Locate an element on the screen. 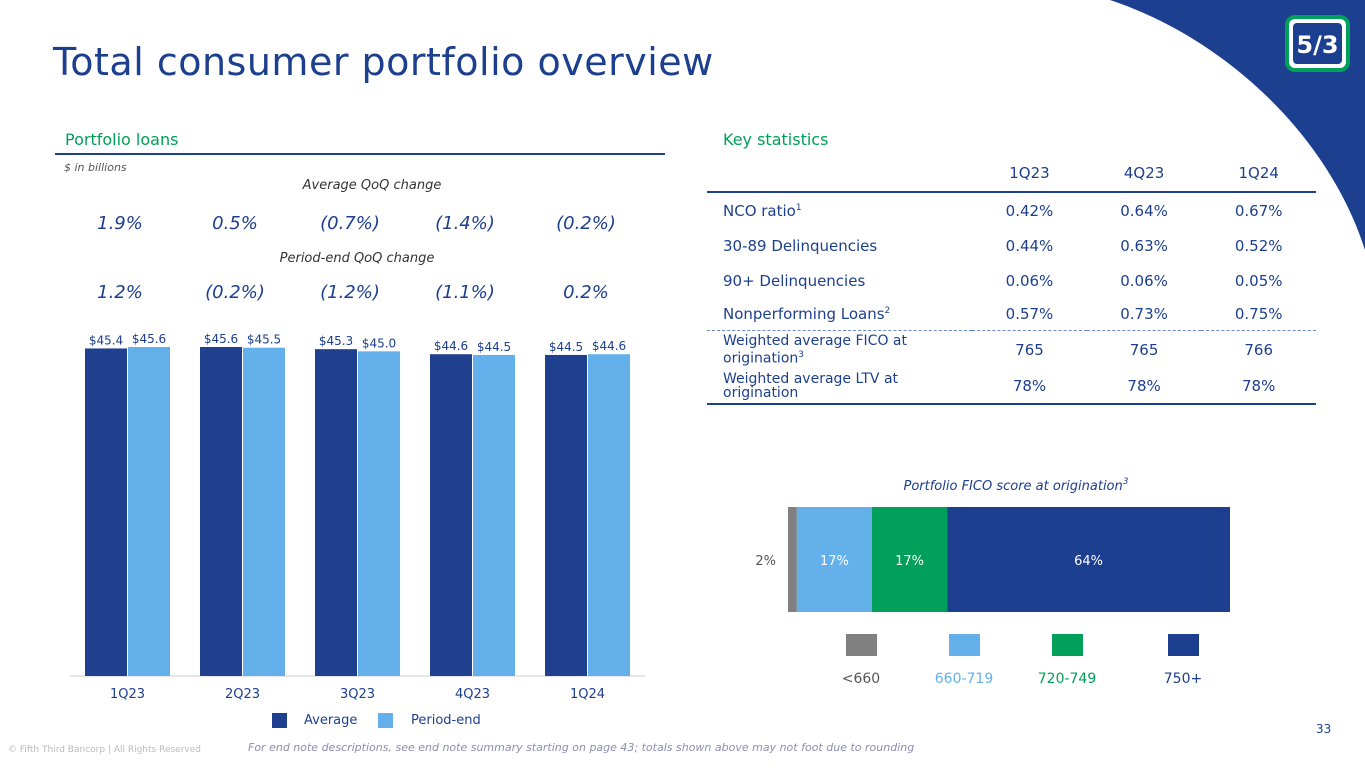  fico-chart-title: Portfolio FICO score at origination3 is located at coordinates (1016, 485).